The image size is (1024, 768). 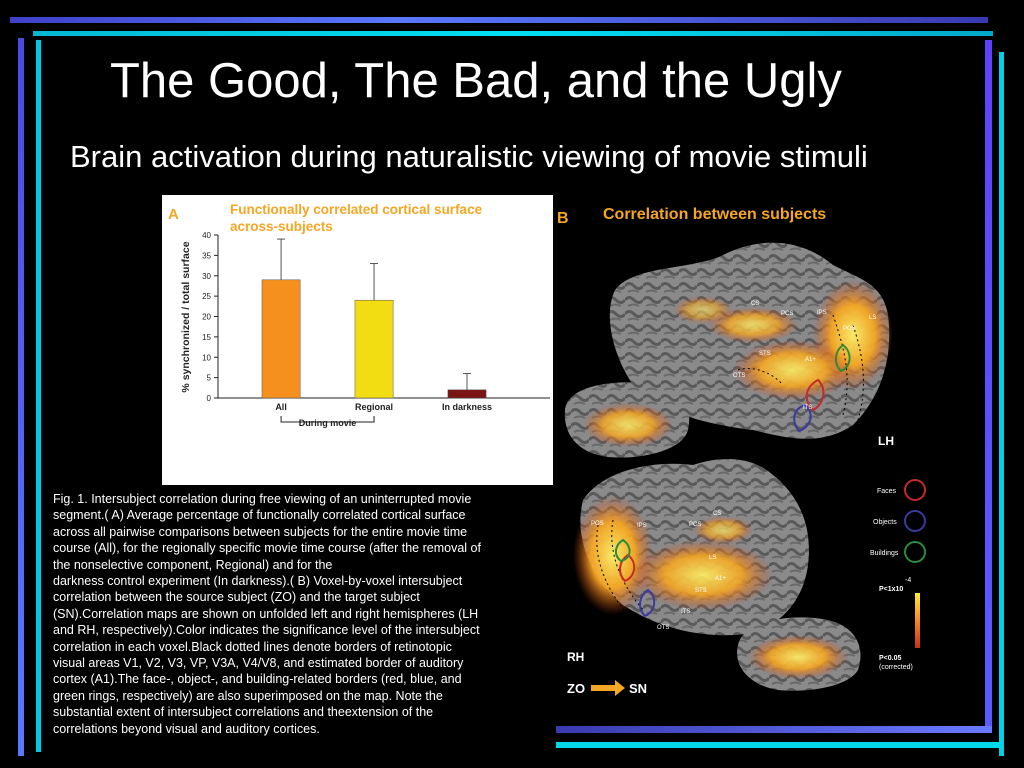 What do you see at coordinates (701, 591) in the screenshot?
I see `rh-region-label: STS` at bounding box center [701, 591].